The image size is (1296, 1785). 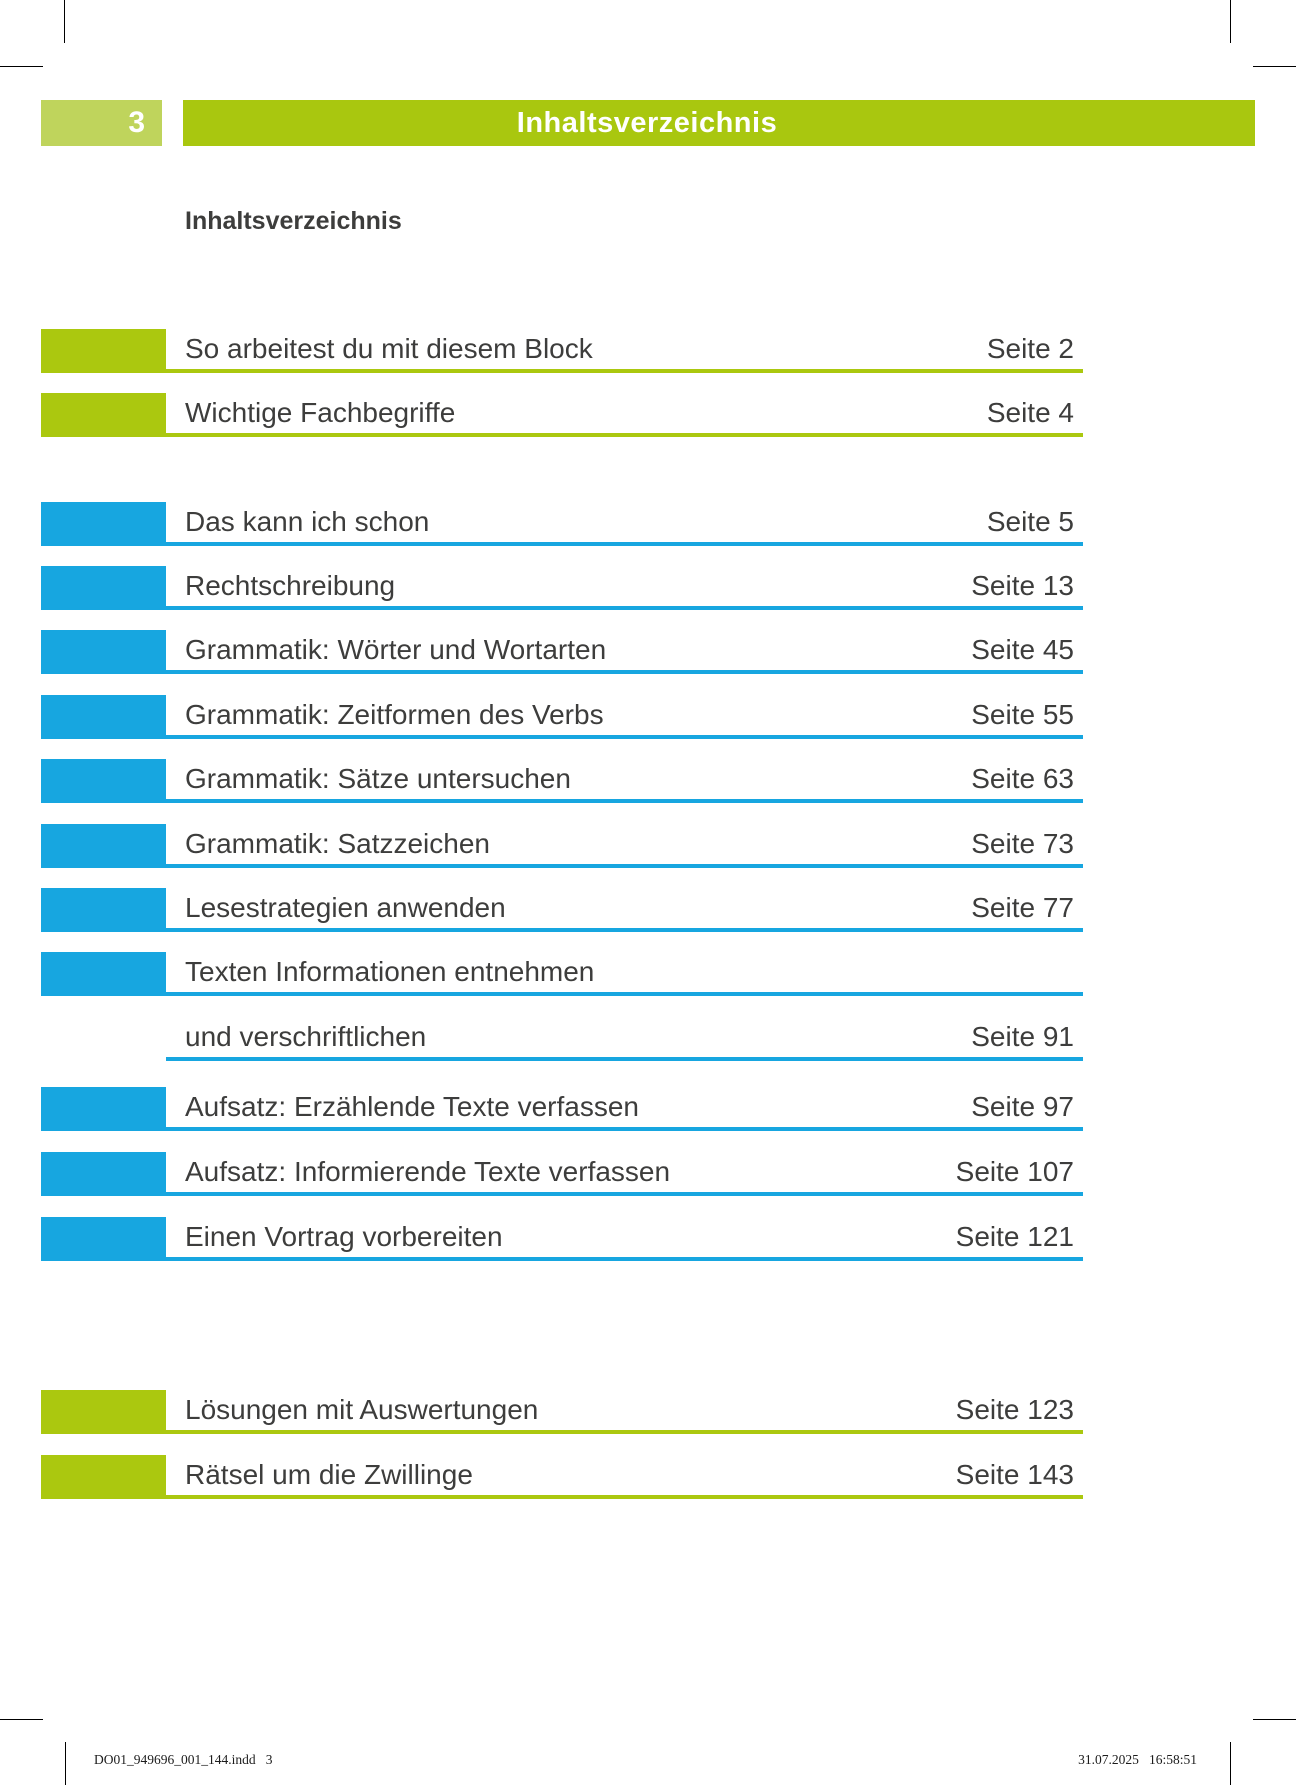 I want to click on print-slug-filename: DO01_949696_001_144.indd 3, so click(x=183, y=1759).